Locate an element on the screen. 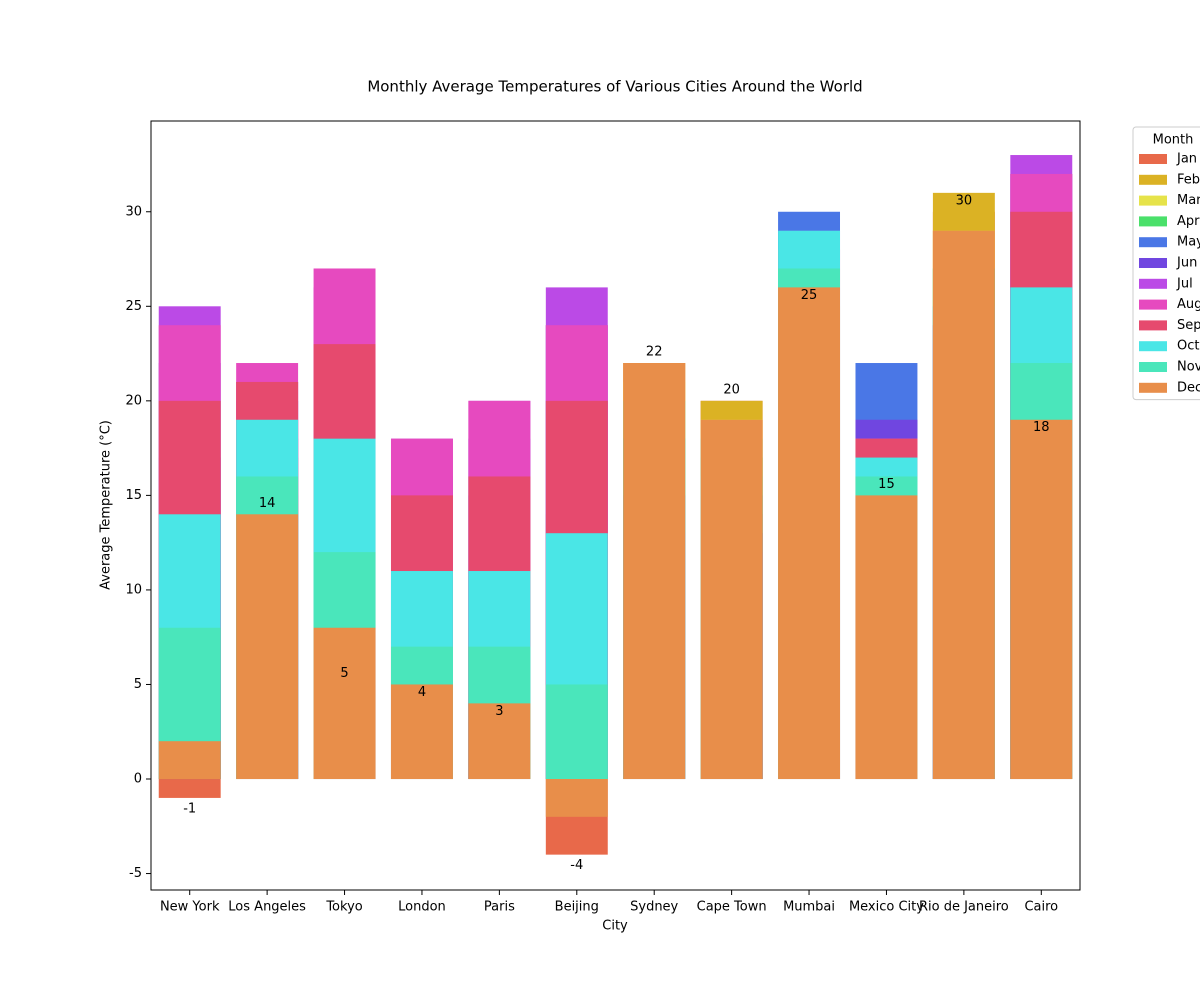  value-label: 5 is located at coordinates (344, 673).